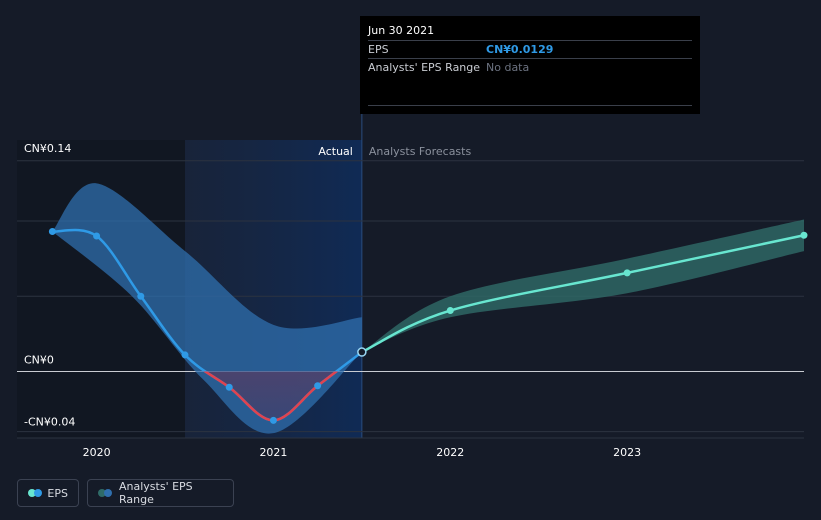 Image resolution: width=821 pixels, height=520 pixels. Describe the element at coordinates (420, 151) in the screenshot. I see `forecast-section-label: Analysts Forecasts` at that location.